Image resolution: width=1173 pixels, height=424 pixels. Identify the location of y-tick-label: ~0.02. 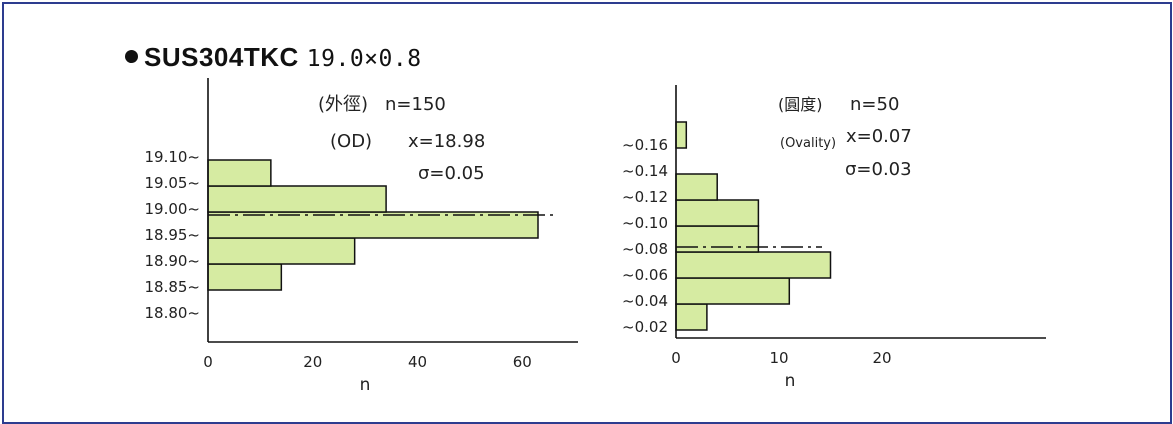
(645, 327).